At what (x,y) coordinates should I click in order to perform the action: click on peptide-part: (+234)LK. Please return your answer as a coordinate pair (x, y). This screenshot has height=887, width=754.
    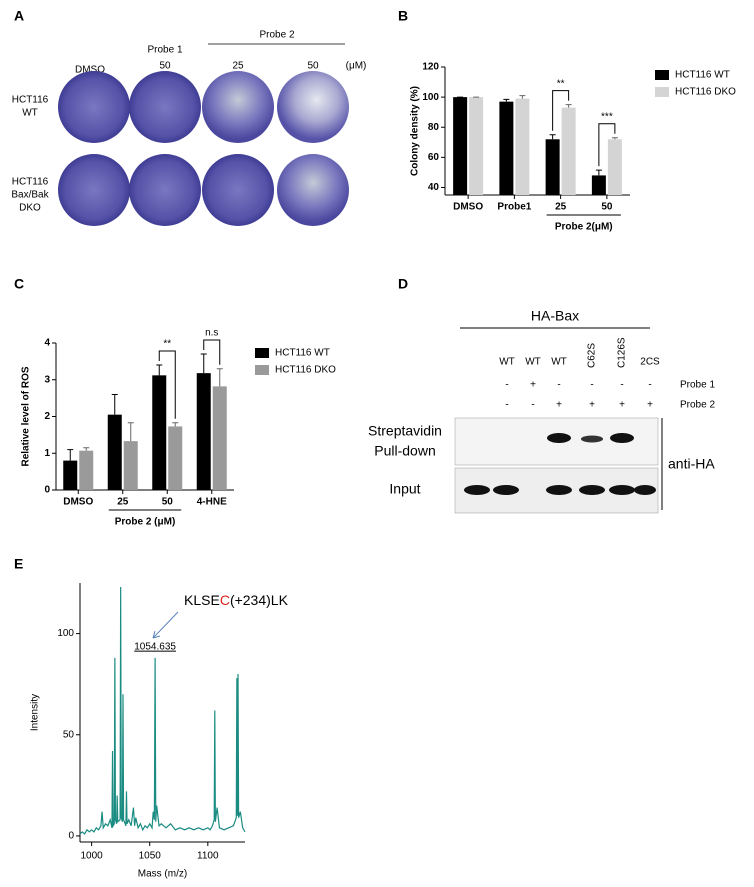
    Looking at the image, I should click on (259, 600).